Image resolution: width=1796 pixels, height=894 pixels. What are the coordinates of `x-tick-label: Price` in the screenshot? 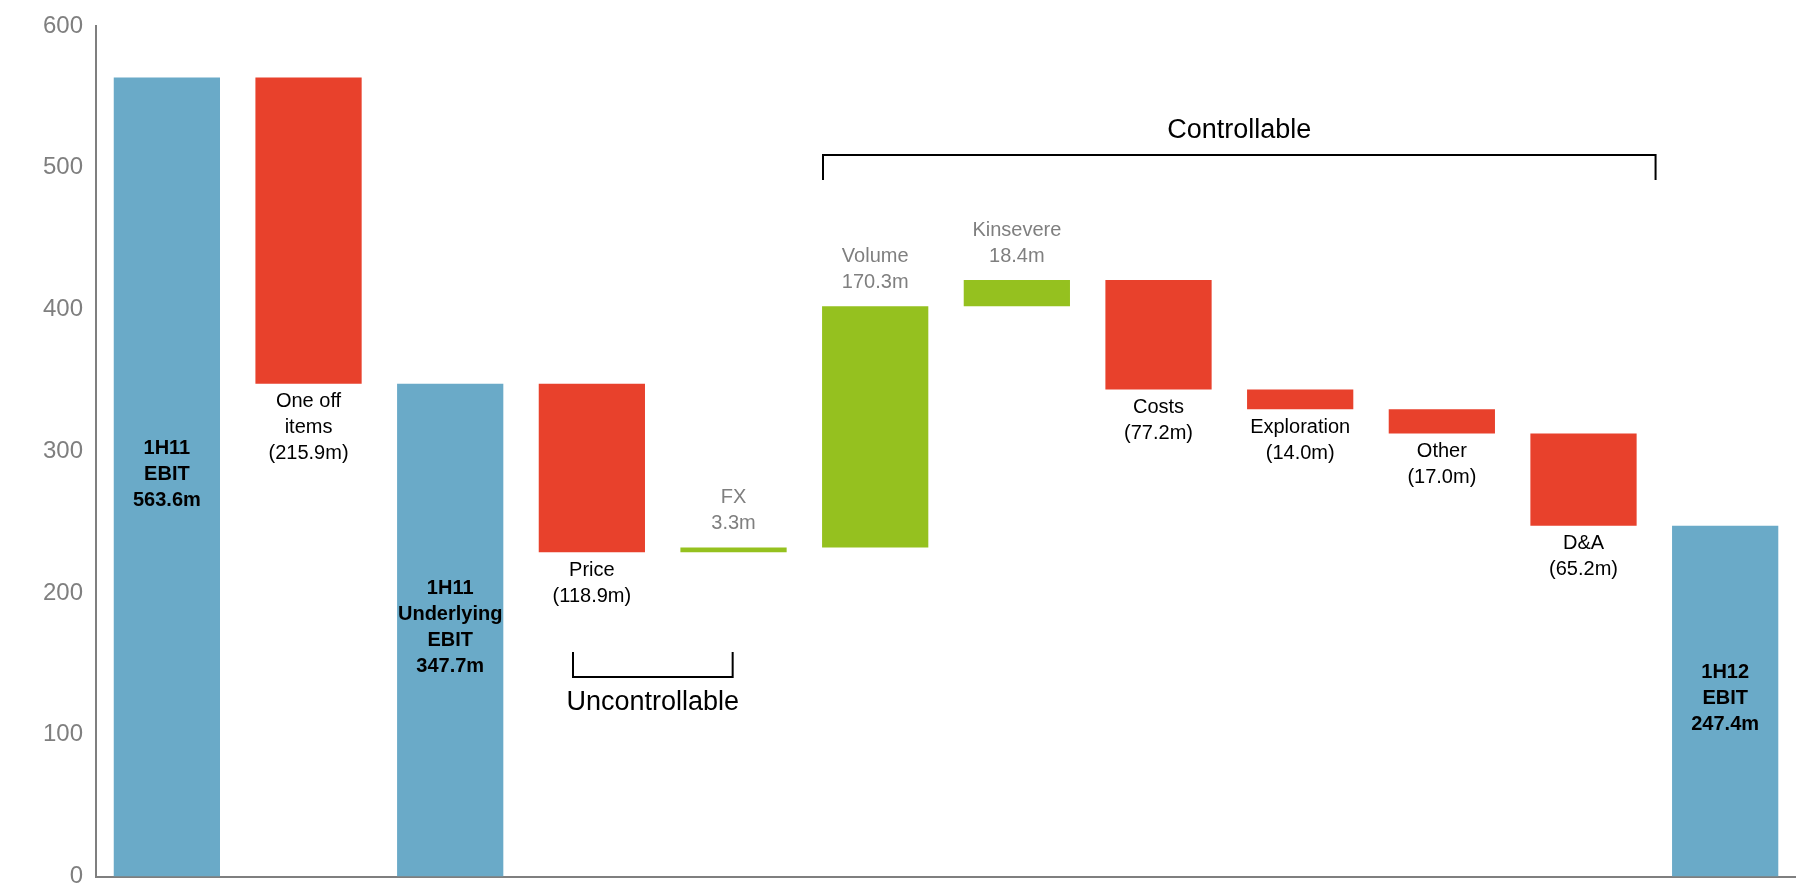 It's located at (592, 568).